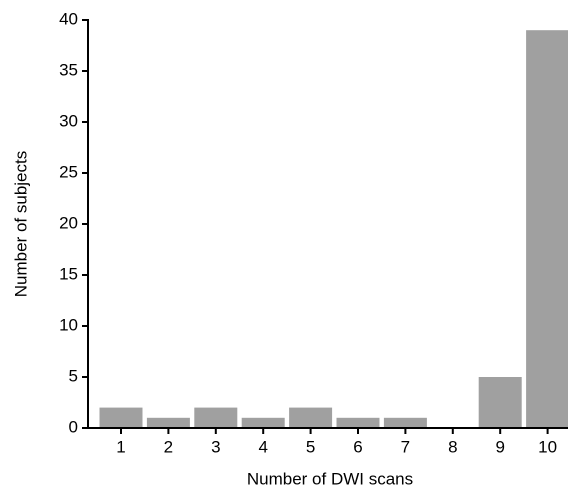  I want to click on y-tick-label: 20, so click(68, 222).